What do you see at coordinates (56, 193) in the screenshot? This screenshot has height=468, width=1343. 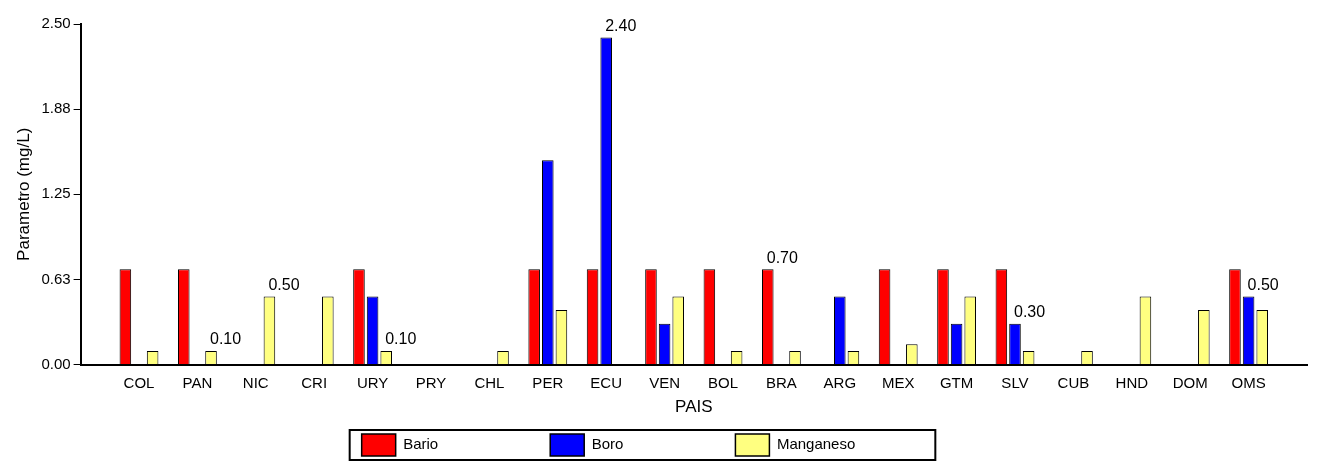 I see `y-tick-label: 1.25` at bounding box center [56, 193].